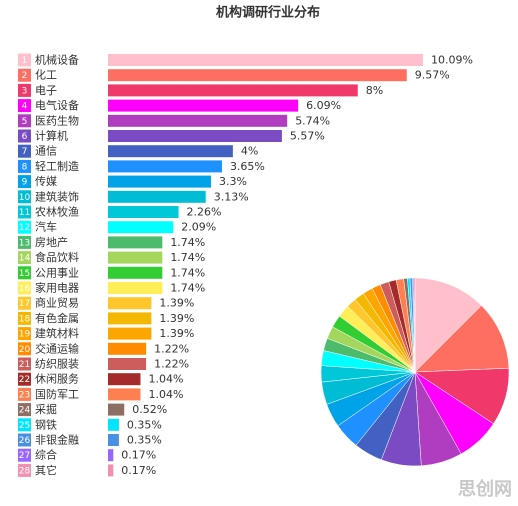 This screenshot has height=506, width=518. Describe the element at coordinates (432, 75) in the screenshot. I see `value-label: 9.57%` at that location.